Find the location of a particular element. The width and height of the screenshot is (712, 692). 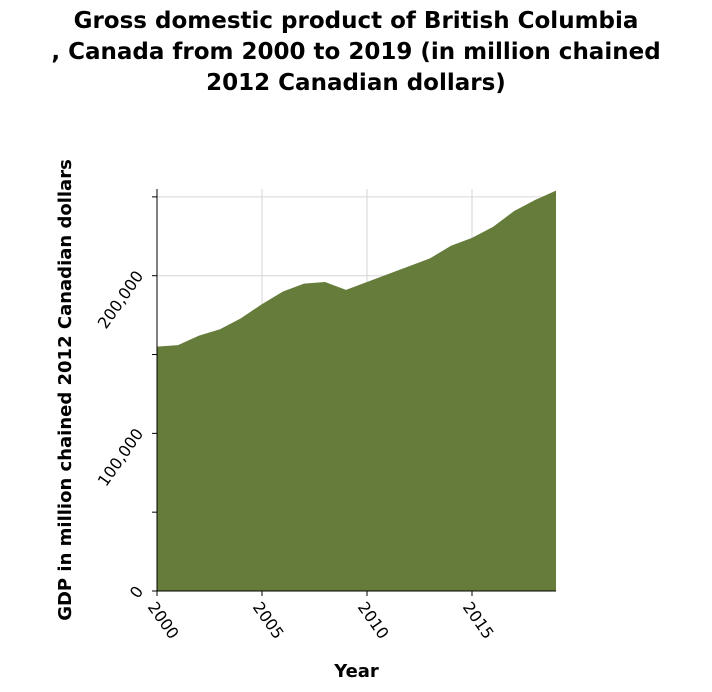

x-axis-title: Year is located at coordinates (356, 671).